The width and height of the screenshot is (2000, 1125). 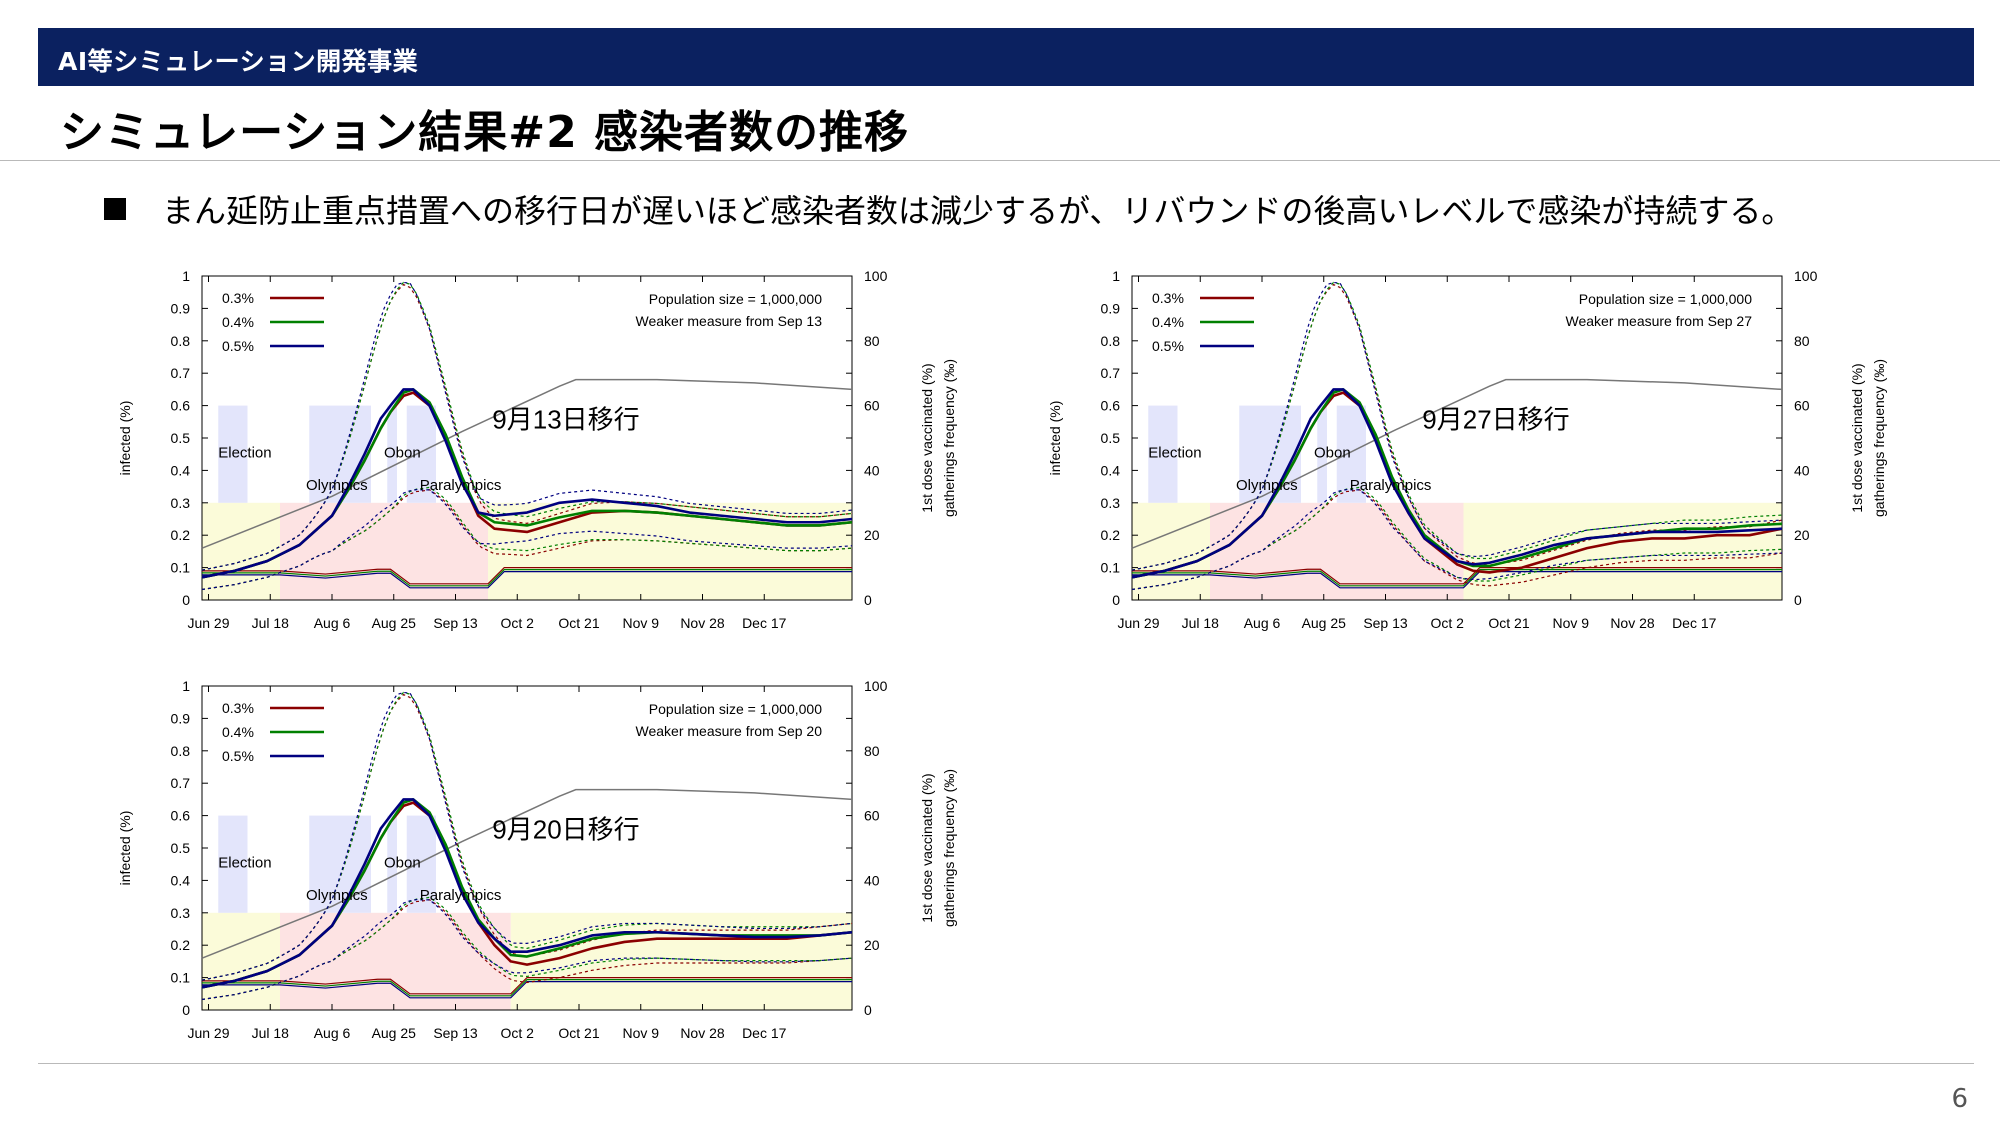 I want to click on y2-tick-label: 0, so click(x=868, y=600).